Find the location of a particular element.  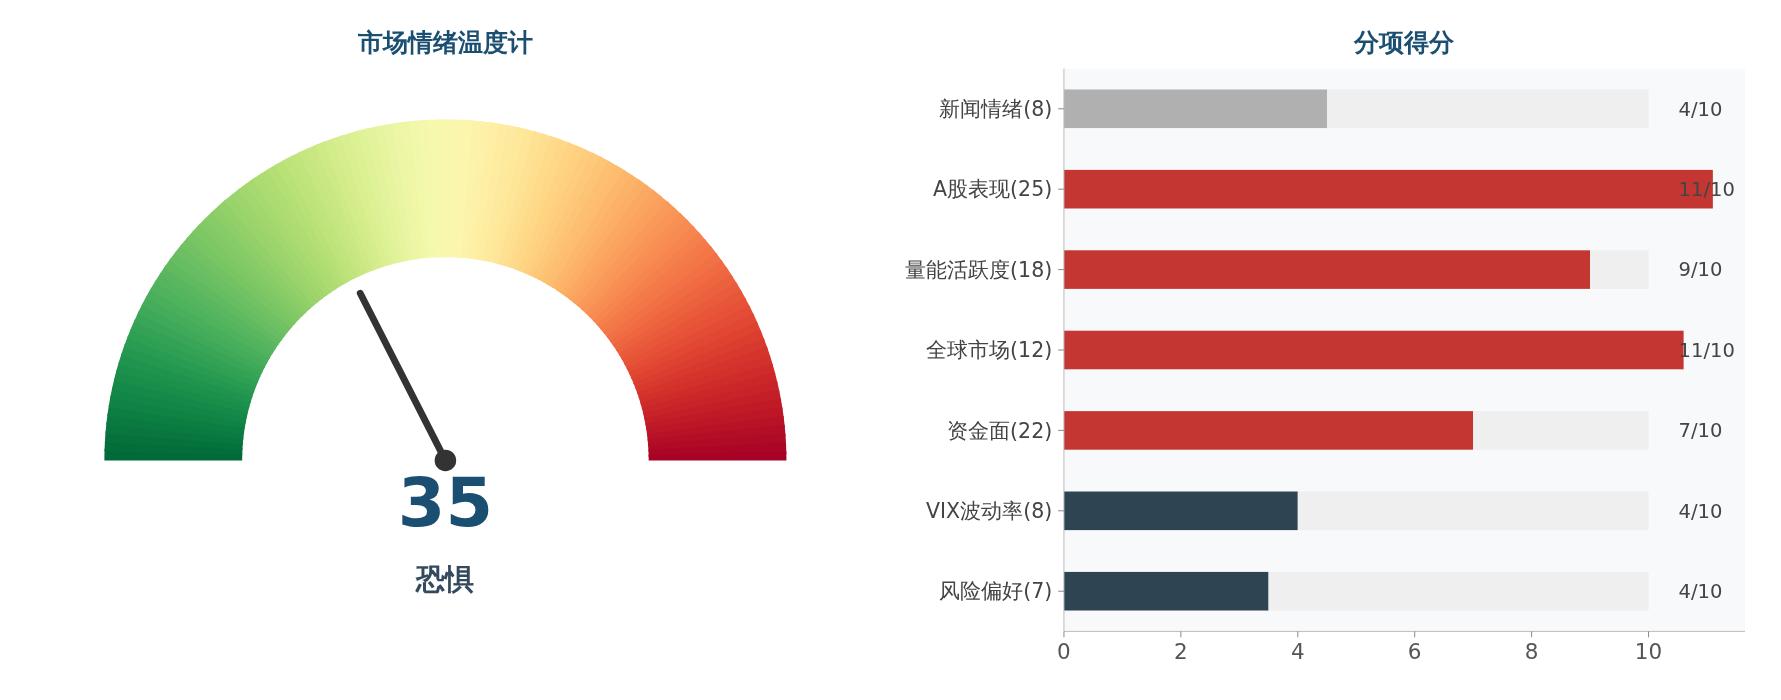

text: 市场情绪温度计 is located at coordinates (444, 41).